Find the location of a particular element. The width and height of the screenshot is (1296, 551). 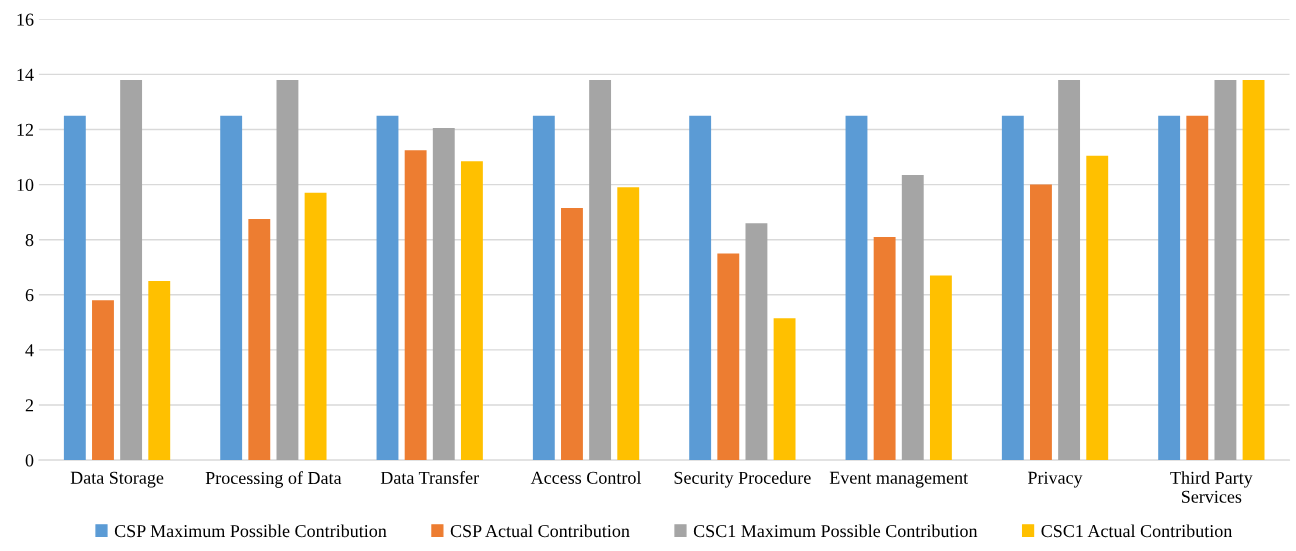

x-tick-label: Privacy is located at coordinates (1055, 479).